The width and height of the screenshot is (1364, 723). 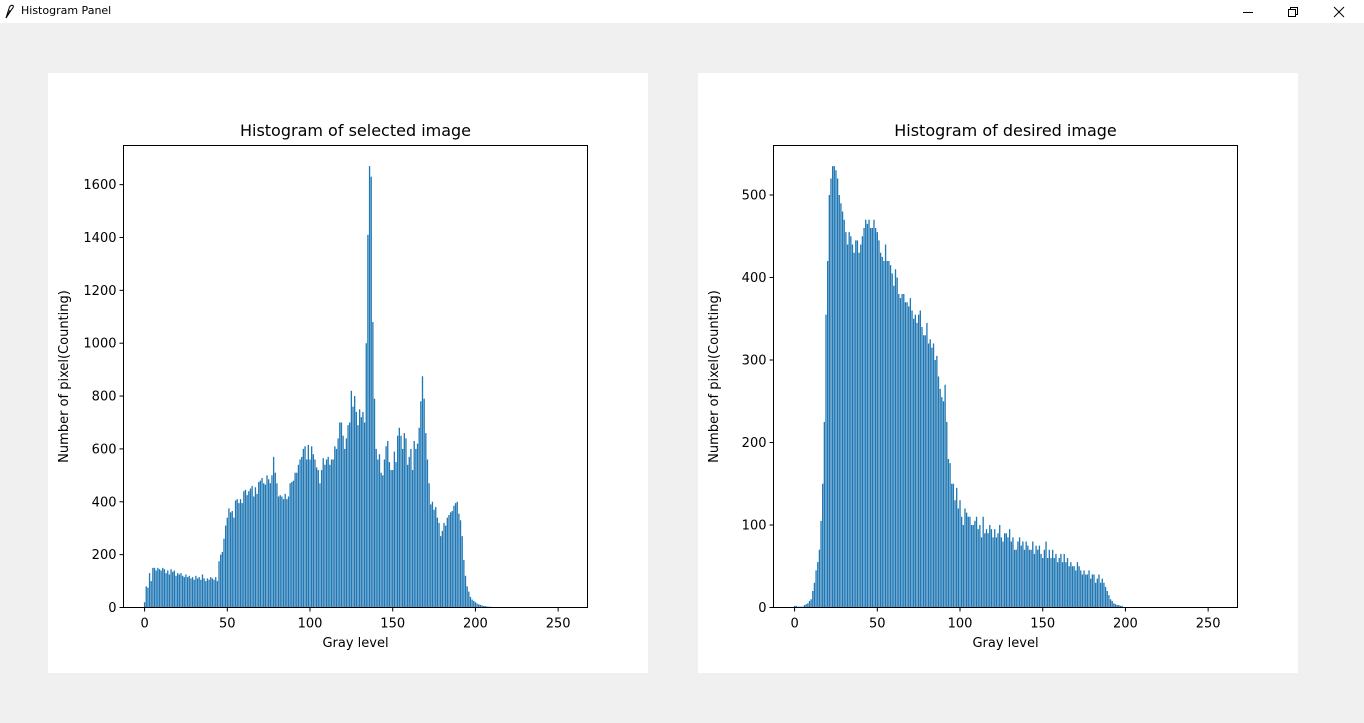 I want to click on y-tick-label: 800, so click(x=104, y=397).